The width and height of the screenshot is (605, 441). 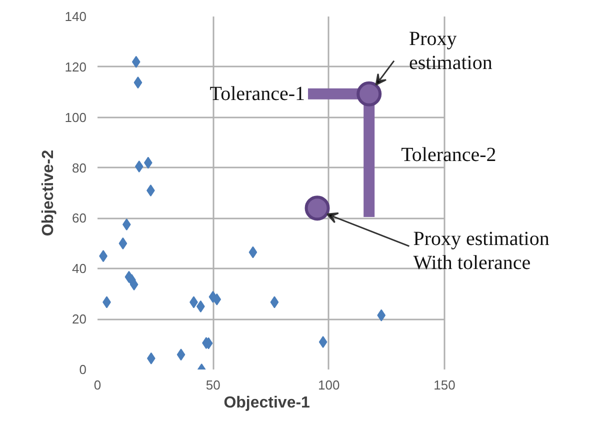 I want to click on y-tick-label: 100, so click(x=75, y=117).